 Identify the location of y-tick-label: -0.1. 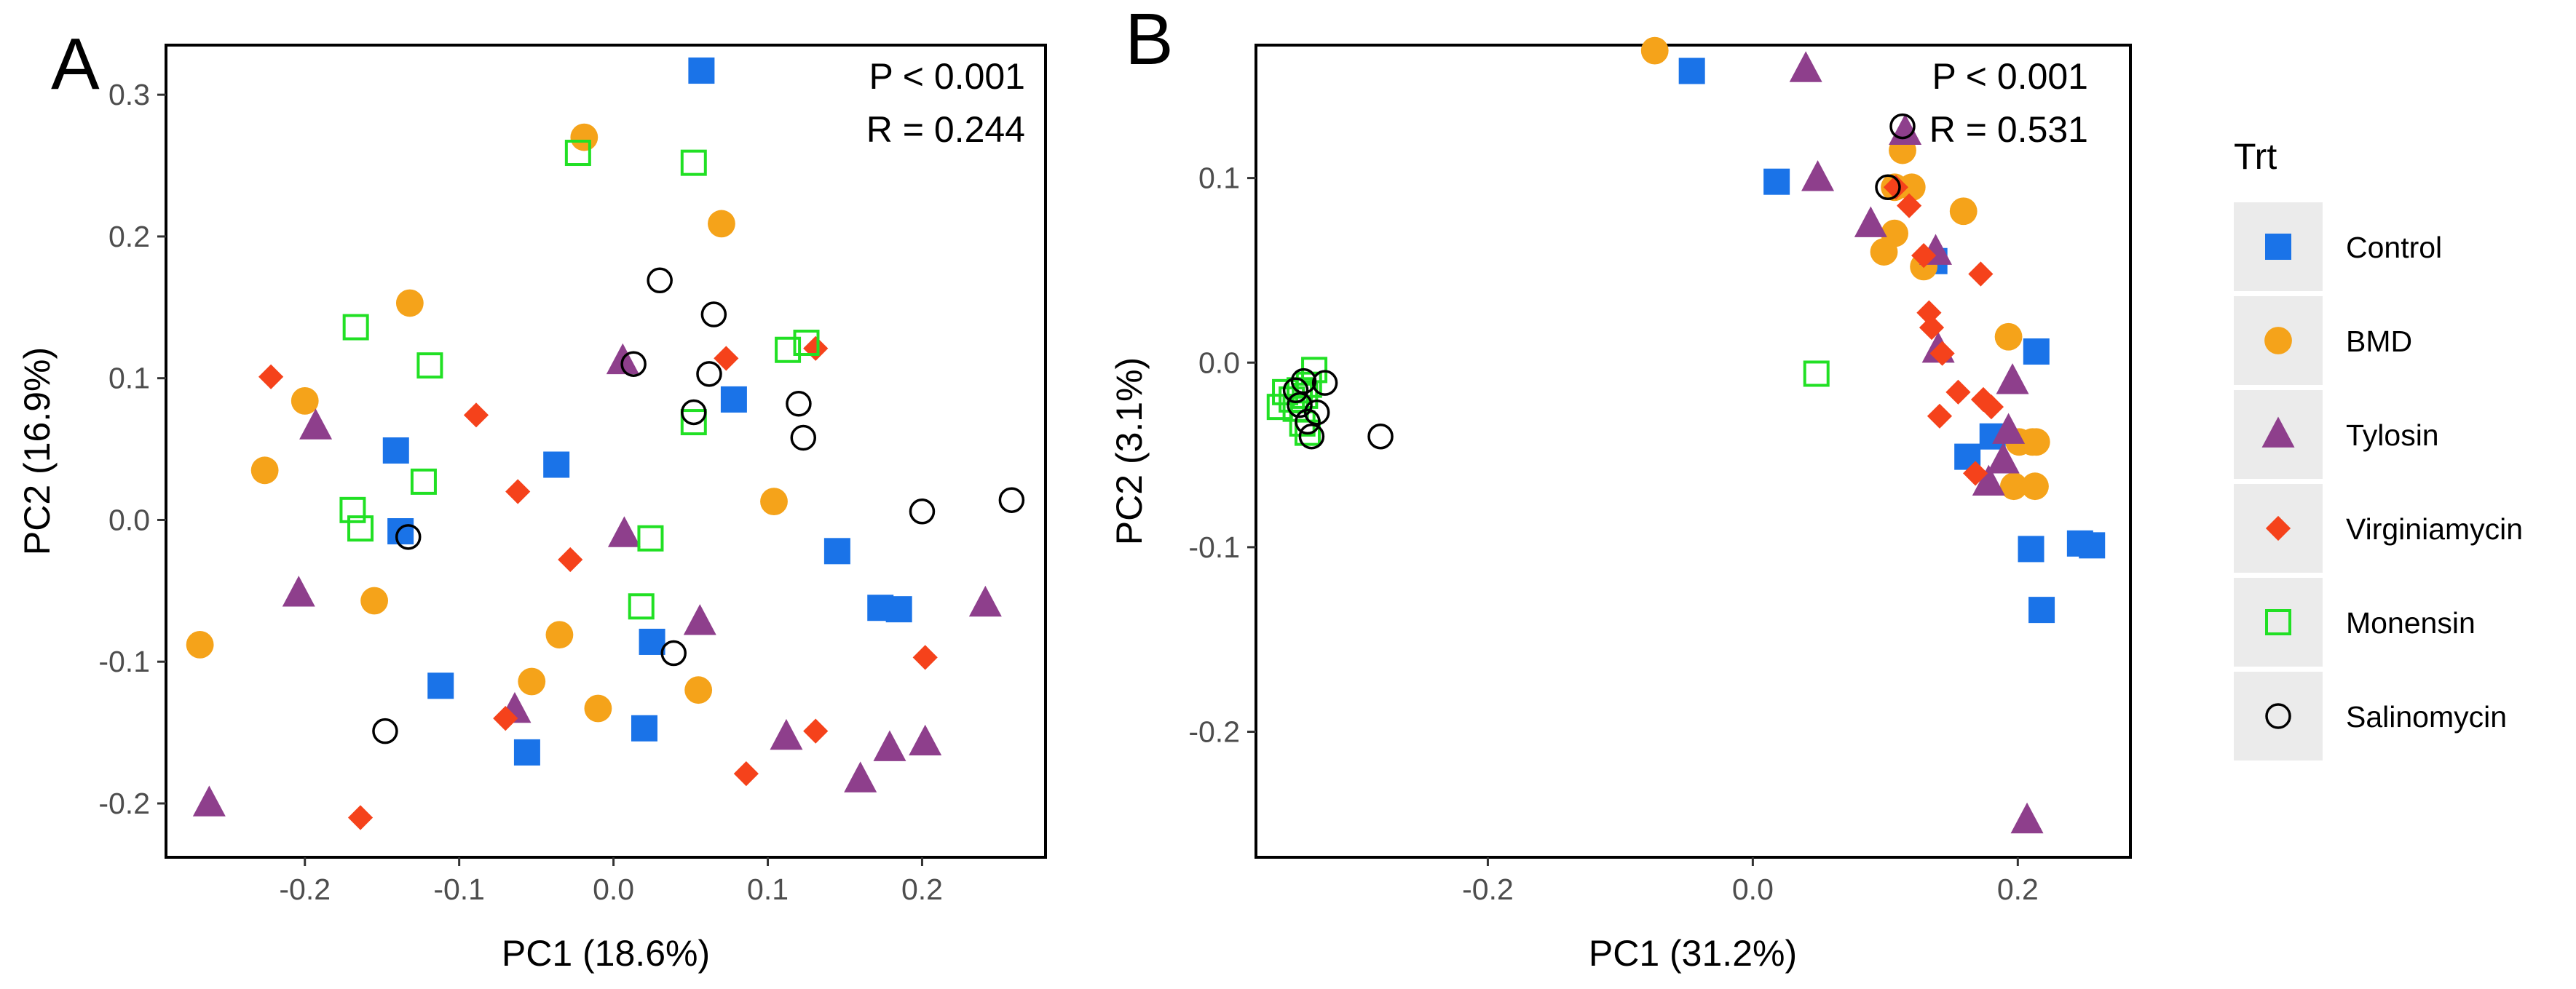
(1214, 547).